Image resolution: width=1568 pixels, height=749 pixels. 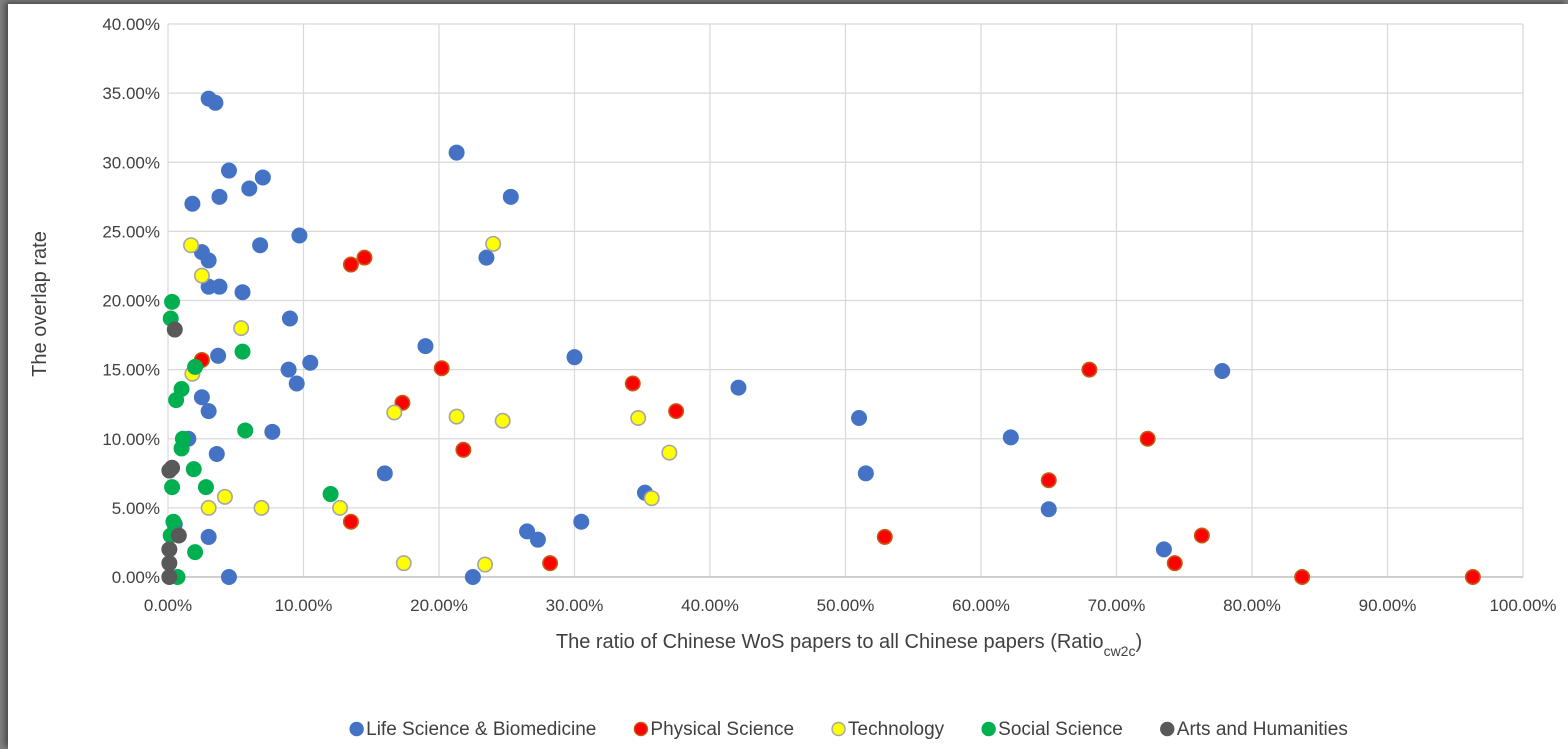 I want to click on legend-item: Social Science, so click(x=1052, y=729).